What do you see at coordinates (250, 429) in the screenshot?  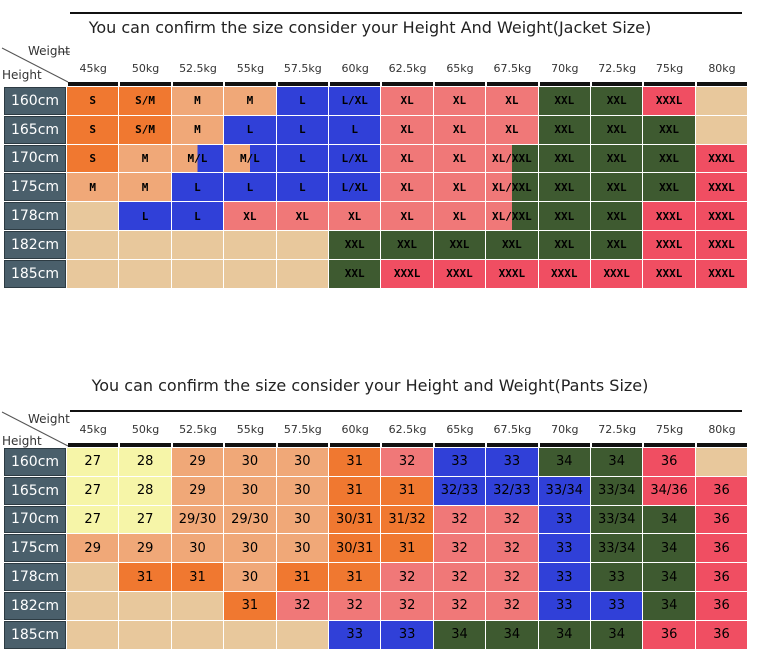 I see `pants-weight-header: 55kg` at bounding box center [250, 429].